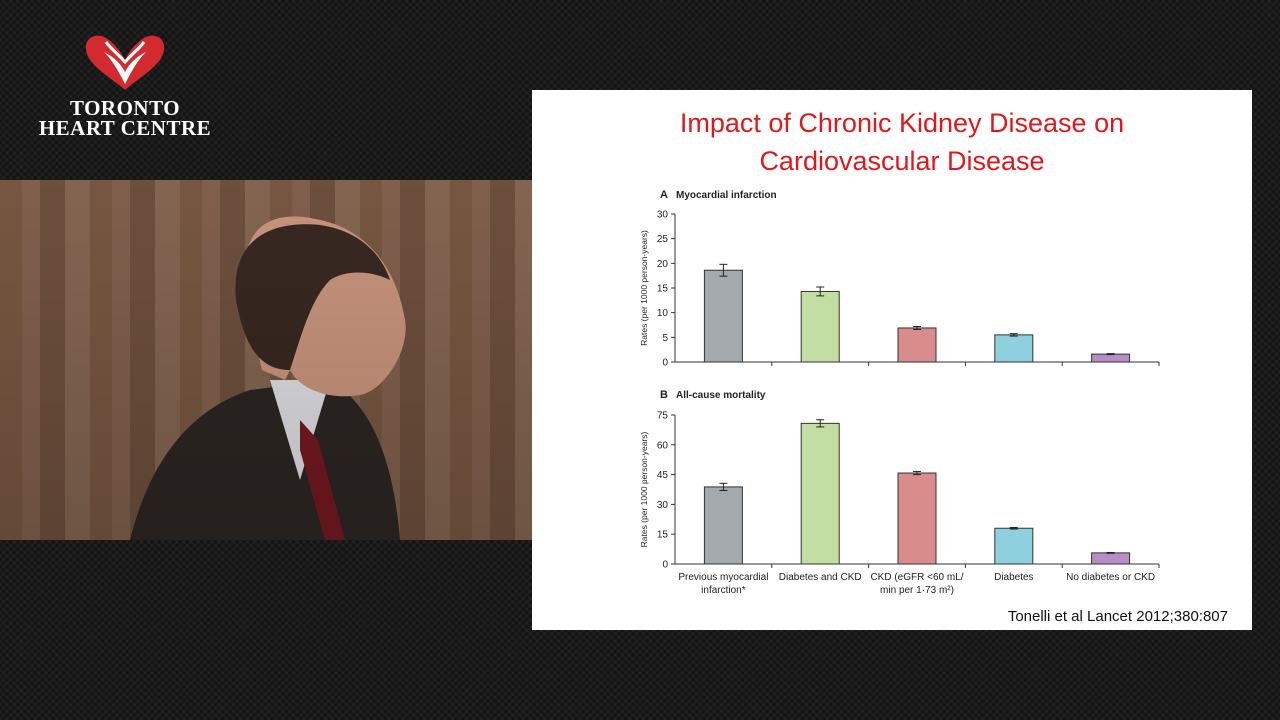 The image size is (1280, 720). What do you see at coordinates (723, 577) in the screenshot?
I see `x-category-label: Previous myocardial` at bounding box center [723, 577].